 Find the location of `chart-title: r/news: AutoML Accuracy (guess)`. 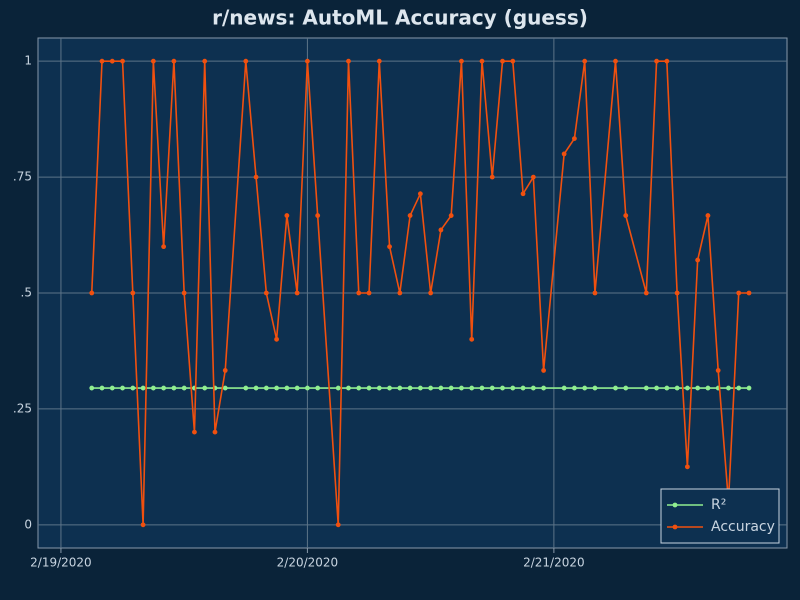

chart-title: r/news: AutoML Accuracy (guess) is located at coordinates (400, 18).